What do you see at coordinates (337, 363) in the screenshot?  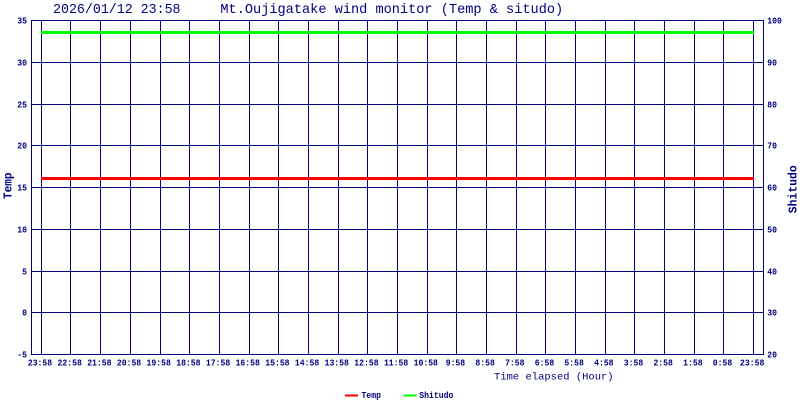 I see `svg-text: 13:58` at bounding box center [337, 363].